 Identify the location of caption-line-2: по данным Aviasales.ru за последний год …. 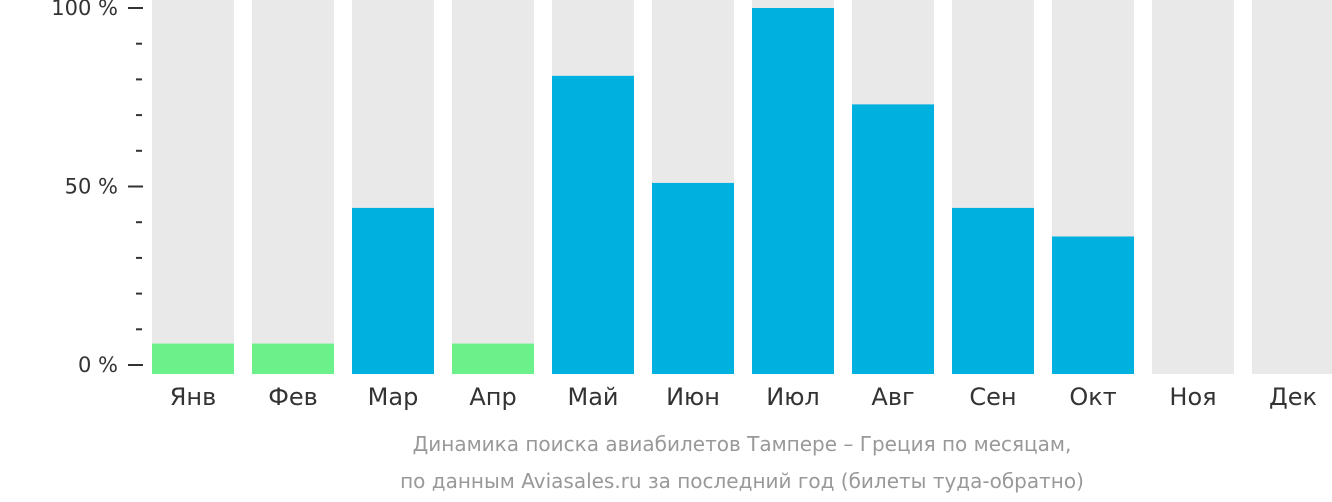
(742, 481).